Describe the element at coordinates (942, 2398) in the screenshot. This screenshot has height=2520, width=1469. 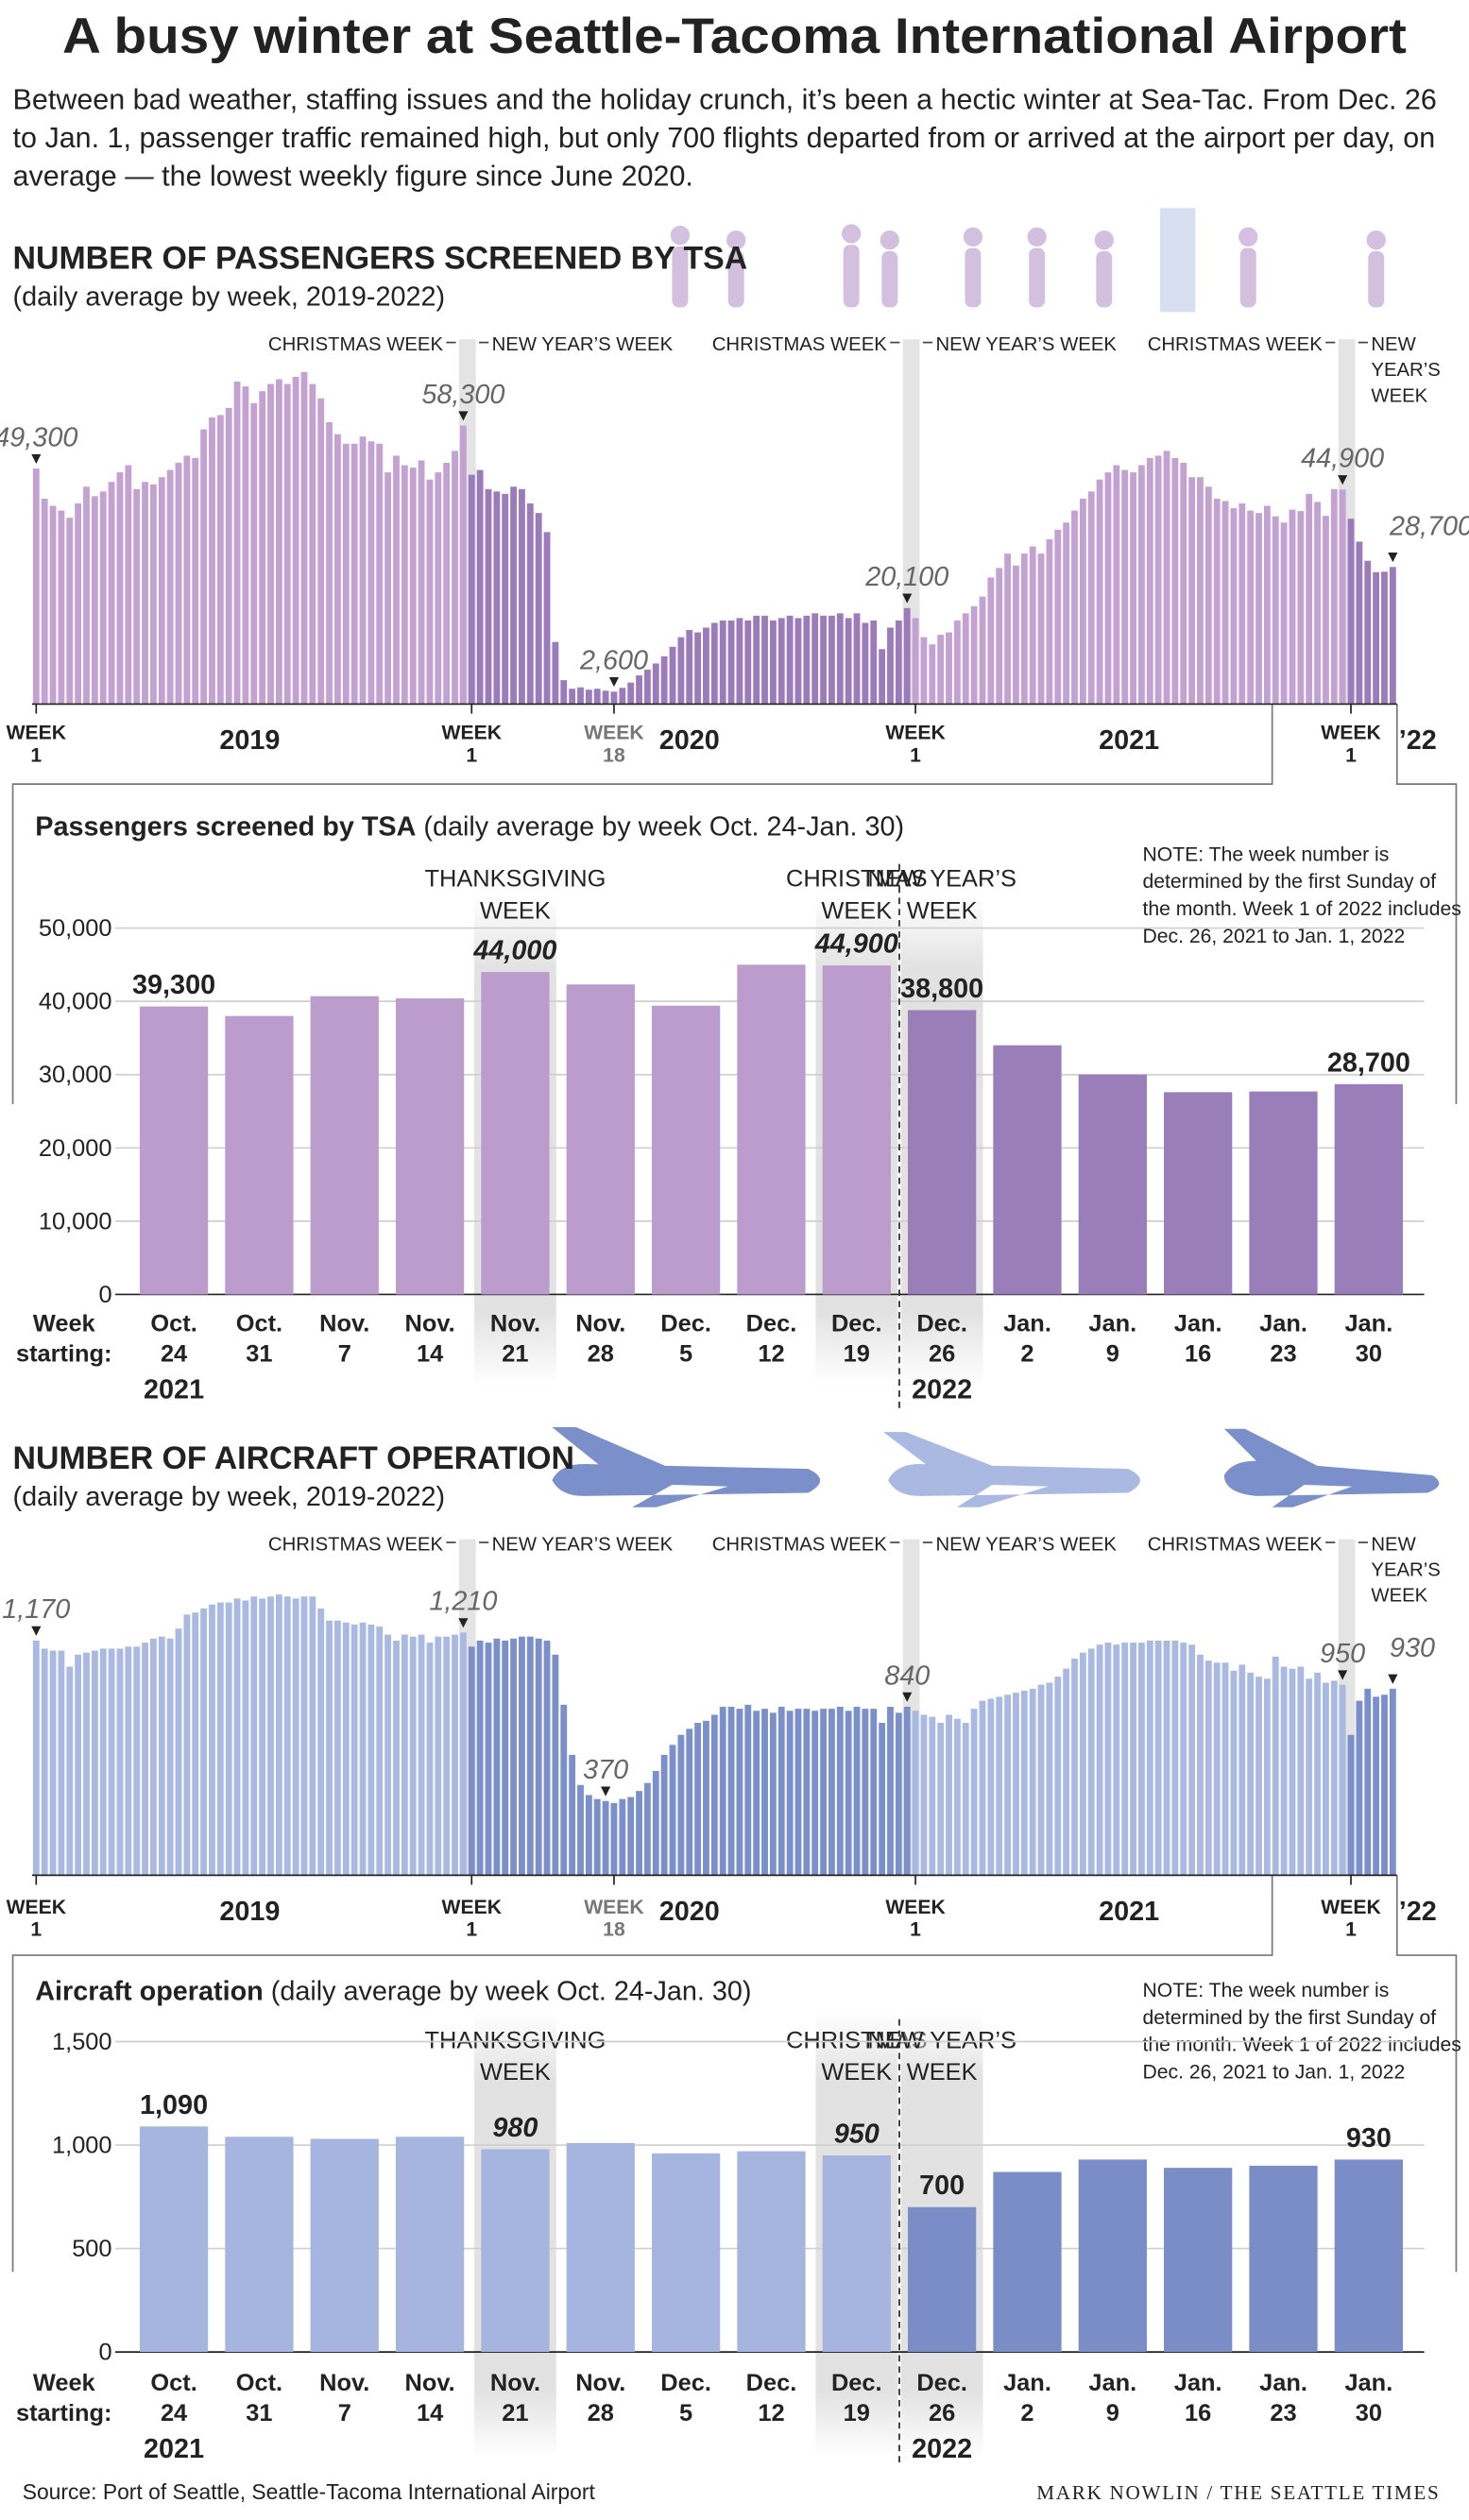
I see `x-tick-label: Dec. 26` at that location.